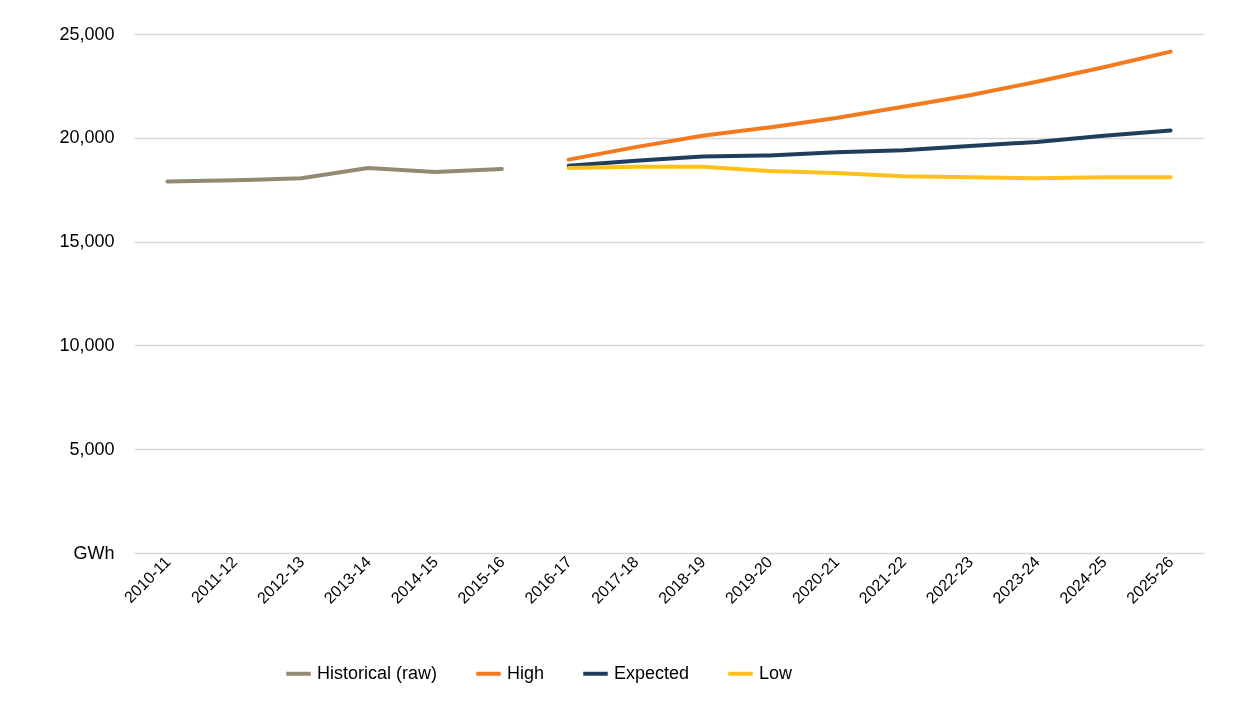 This screenshot has width=1233, height=722. What do you see at coordinates (377, 672) in the screenshot?
I see `legend-label: Historical (raw)` at bounding box center [377, 672].